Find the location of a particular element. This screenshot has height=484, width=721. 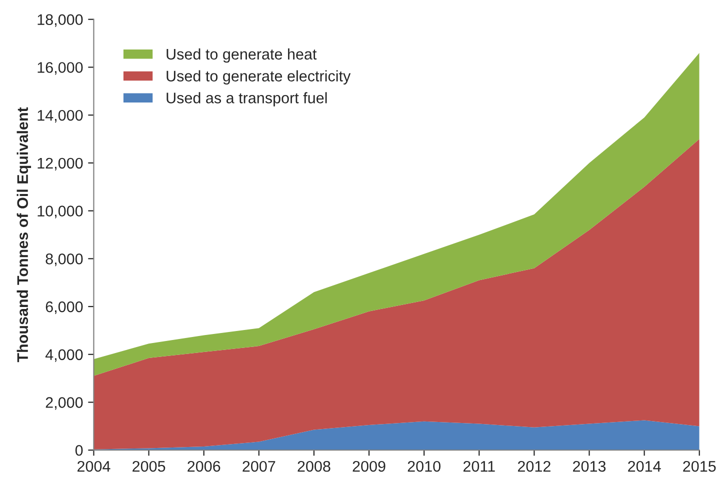

x-tick-label: 2007 is located at coordinates (259, 466).